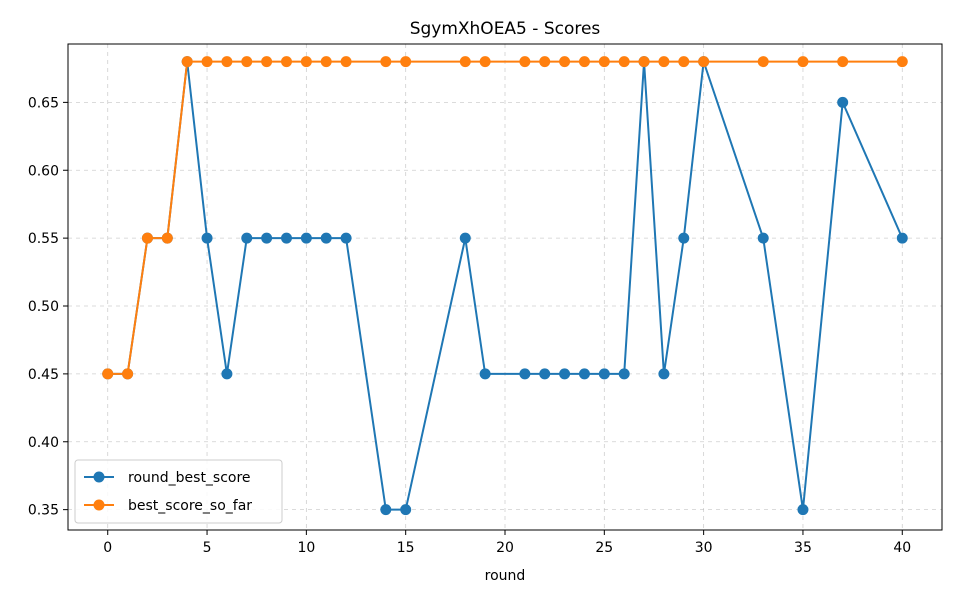 This screenshot has width=960, height=600. Describe the element at coordinates (406, 548) in the screenshot. I see `x-tick-label: 15` at that location.